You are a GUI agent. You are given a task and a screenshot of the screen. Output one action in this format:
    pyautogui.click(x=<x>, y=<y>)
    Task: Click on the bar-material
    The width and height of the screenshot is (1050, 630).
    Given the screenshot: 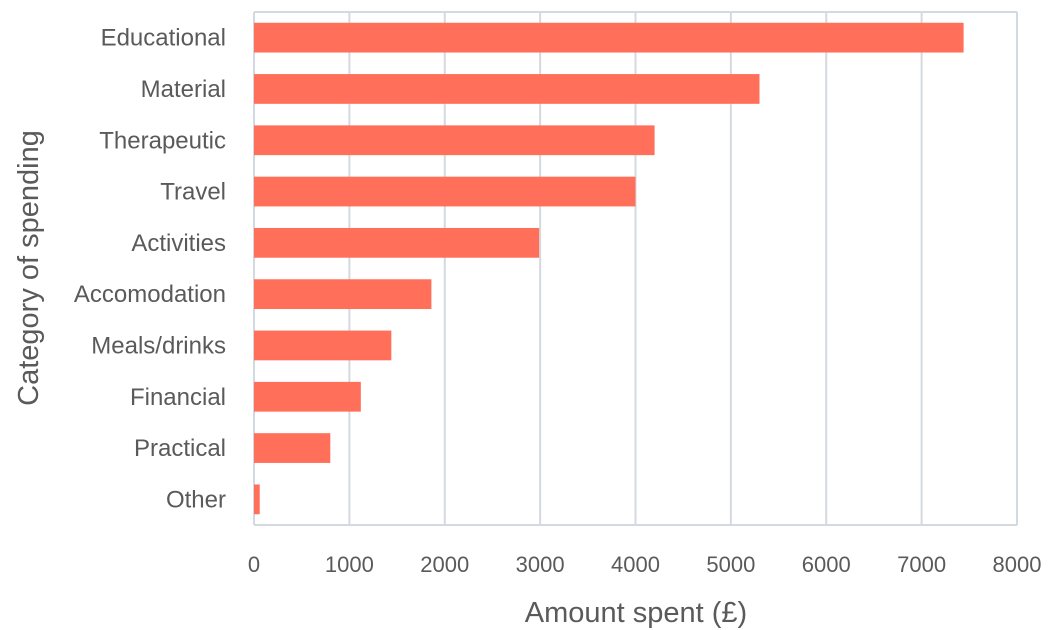 What is the action you would take?
    pyautogui.click(x=507, y=89)
    